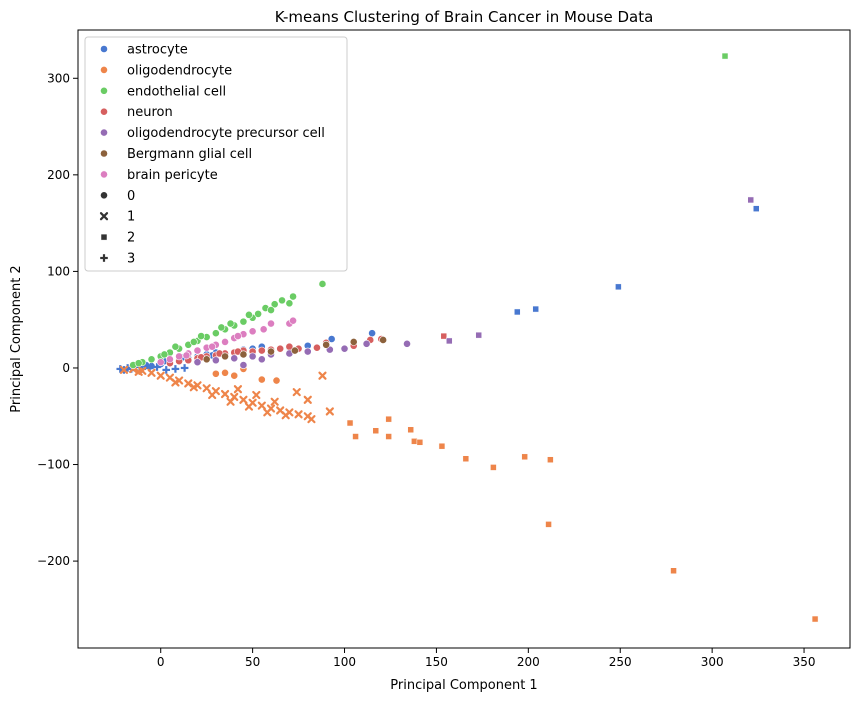 The width and height of the screenshot is (862, 703). I want to click on x-tick-label: 100, so click(344, 662).